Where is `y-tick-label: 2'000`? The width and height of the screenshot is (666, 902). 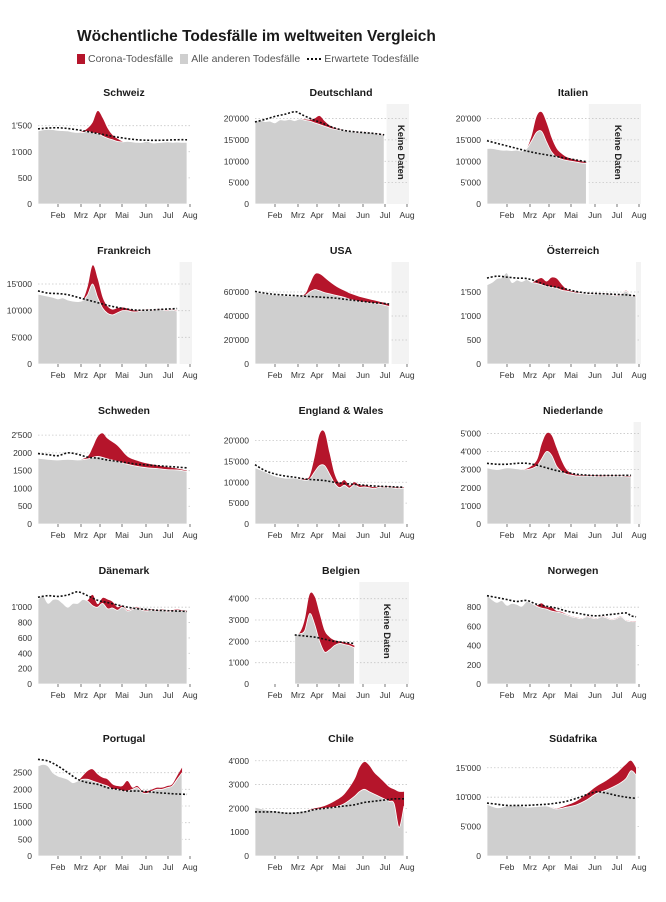 y-tick-label: 2'000 is located at coordinates (238, 808).